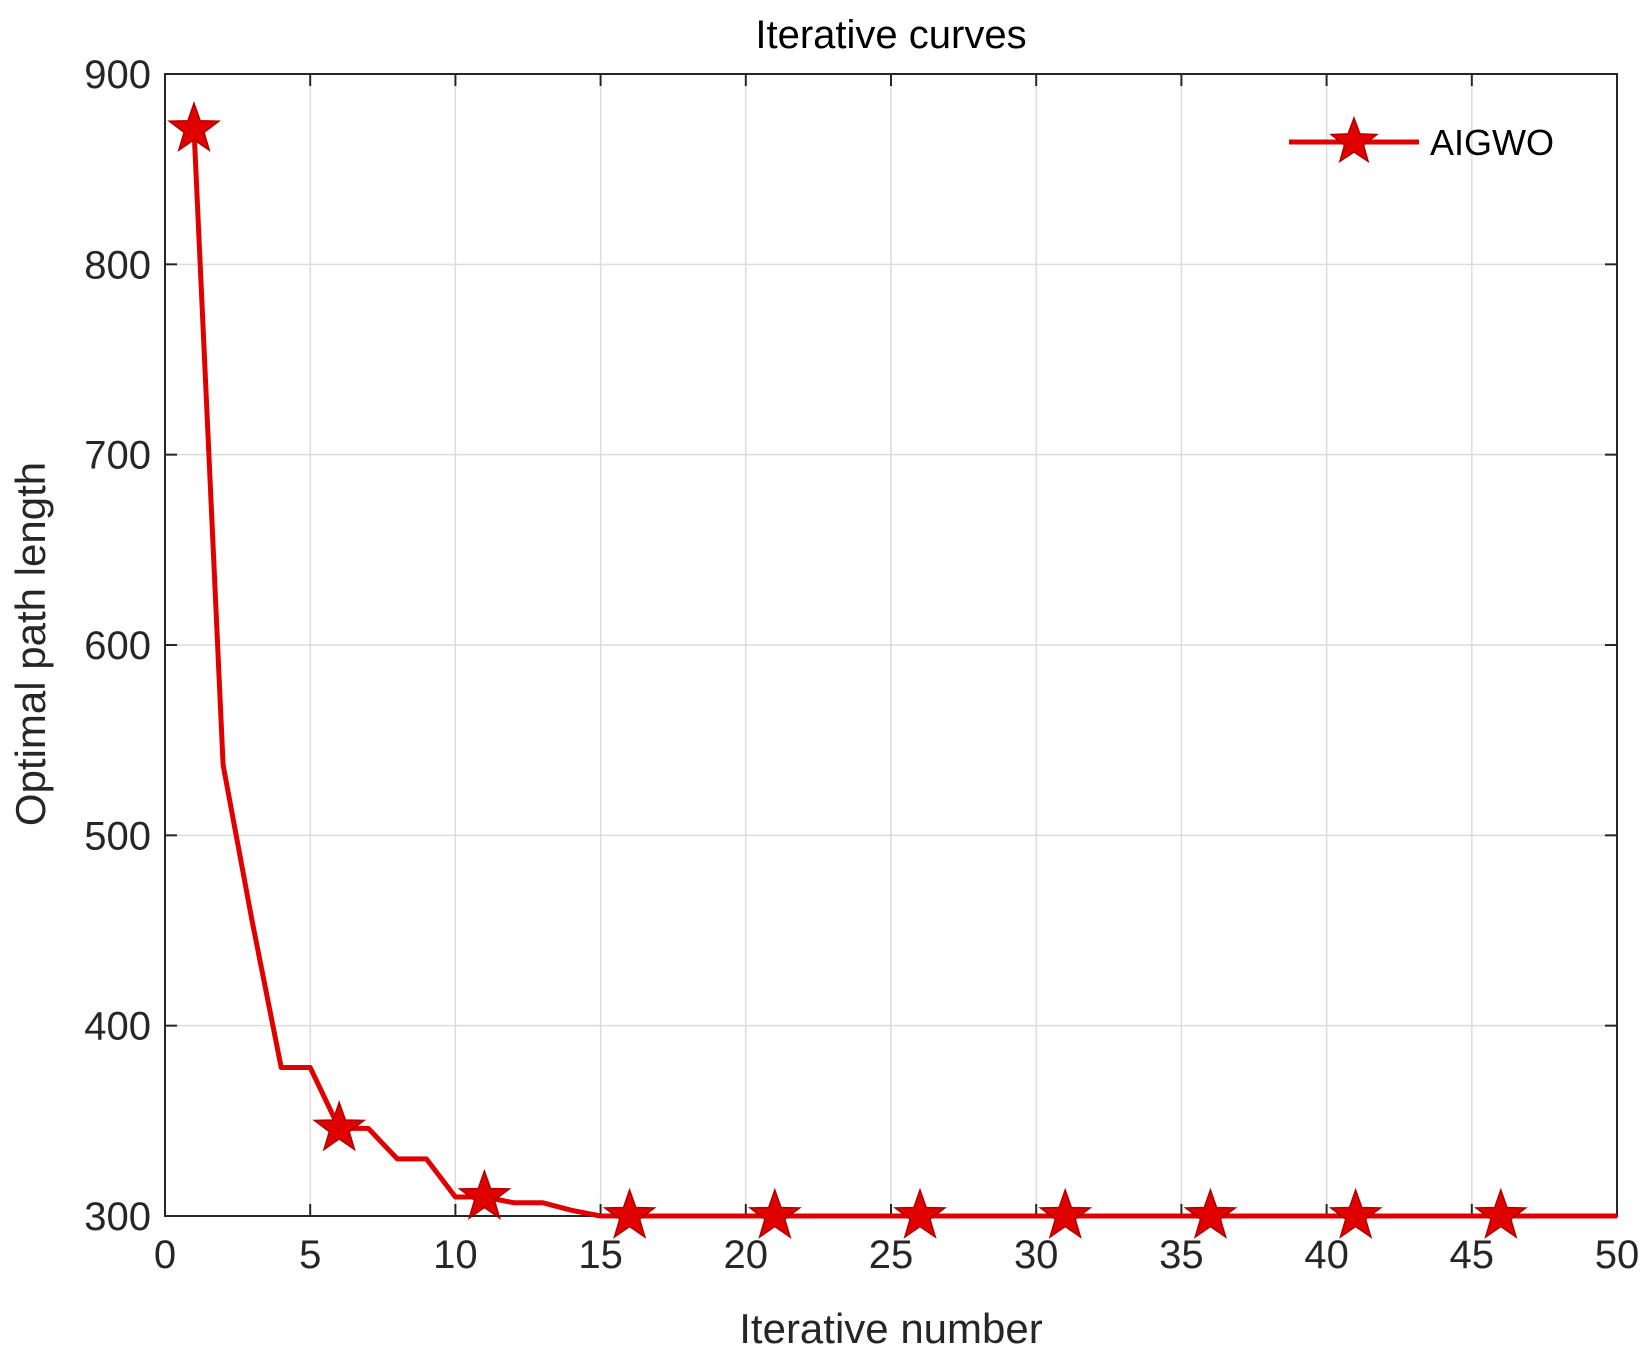 Image resolution: width=1649 pixels, height=1359 pixels. What do you see at coordinates (1354, 139) in the screenshot?
I see `legend-marker` at bounding box center [1354, 139].